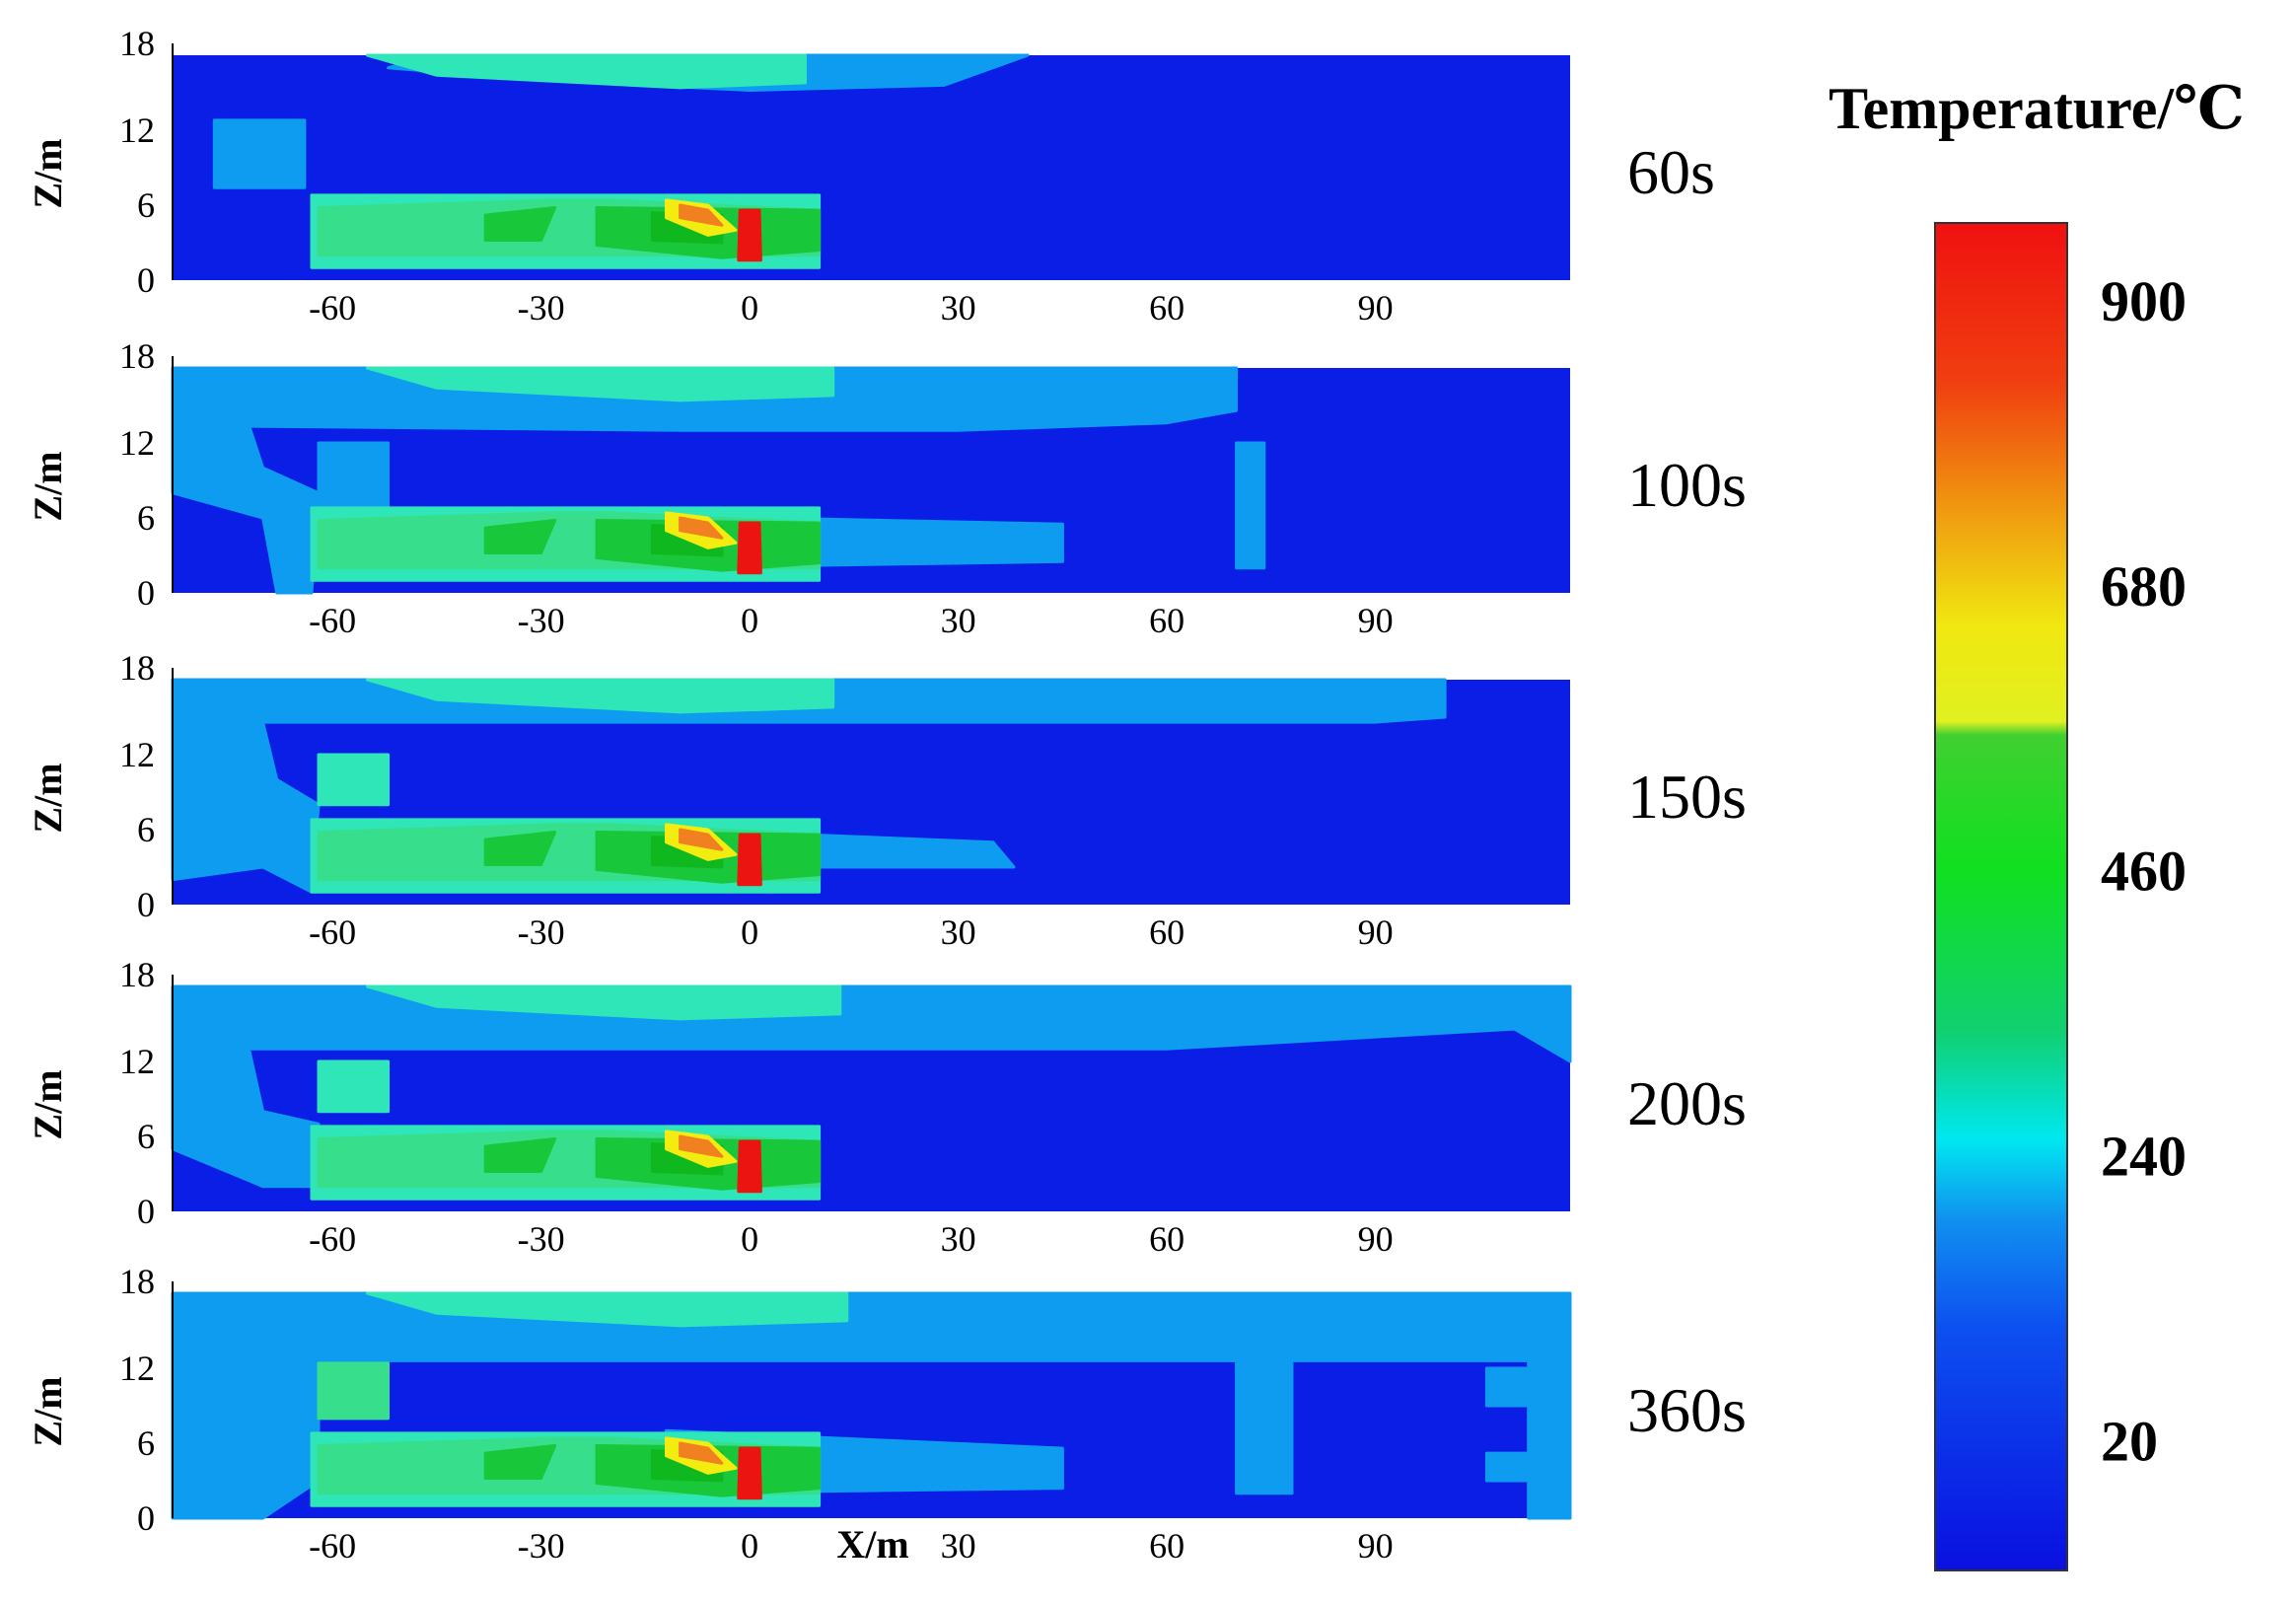  What do you see at coordinates (872, 1544) in the screenshot?
I see `x-axis-title: X/m` at bounding box center [872, 1544].